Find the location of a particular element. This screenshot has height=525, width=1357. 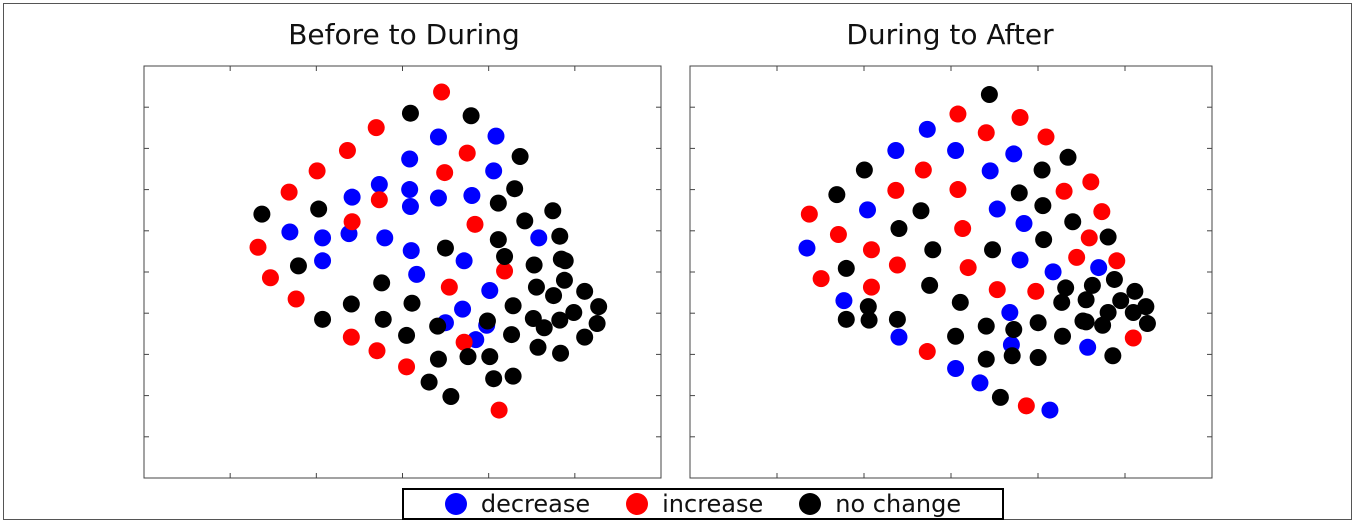

legend-label-increase: increase is located at coordinates (713, 504).